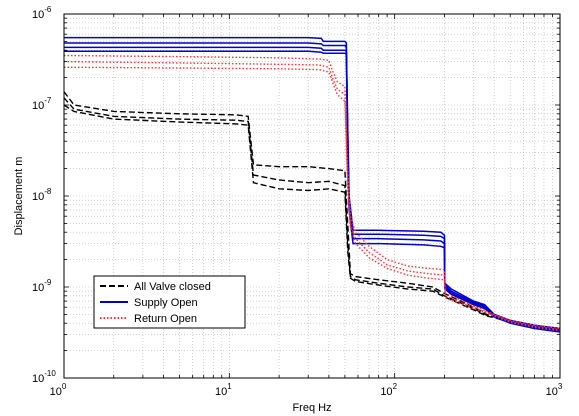 The width and height of the screenshot is (579, 416). What do you see at coordinates (172, 287) in the screenshot?
I see `legend-label-all-valve-closed: All Valve closed` at bounding box center [172, 287].